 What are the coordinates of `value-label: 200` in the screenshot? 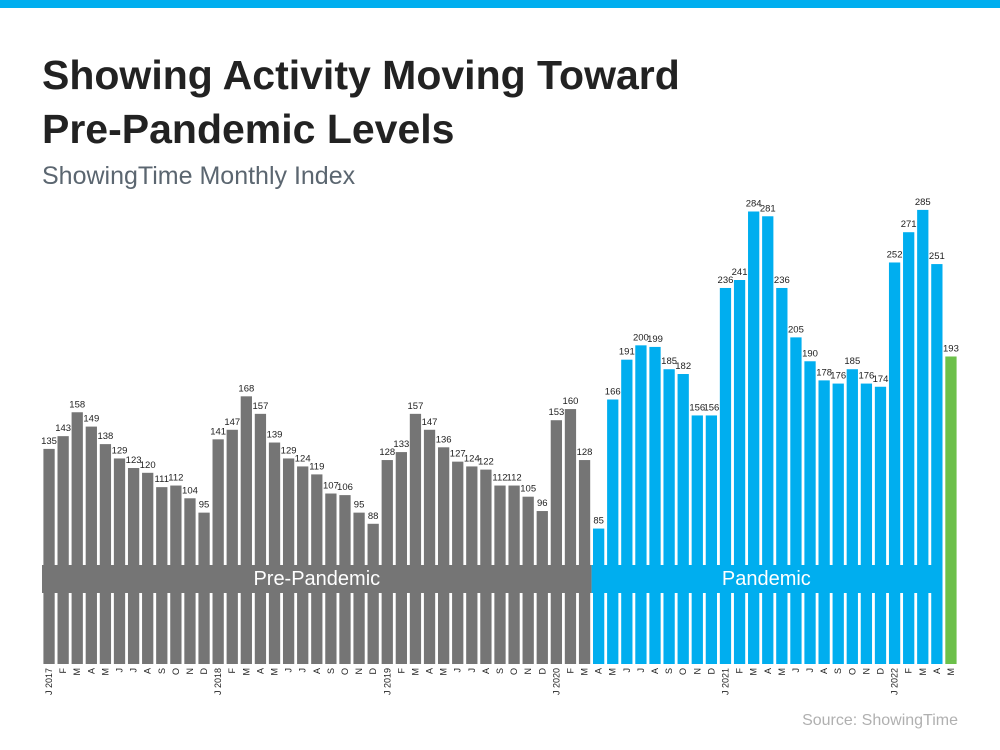 It's located at (641, 337).